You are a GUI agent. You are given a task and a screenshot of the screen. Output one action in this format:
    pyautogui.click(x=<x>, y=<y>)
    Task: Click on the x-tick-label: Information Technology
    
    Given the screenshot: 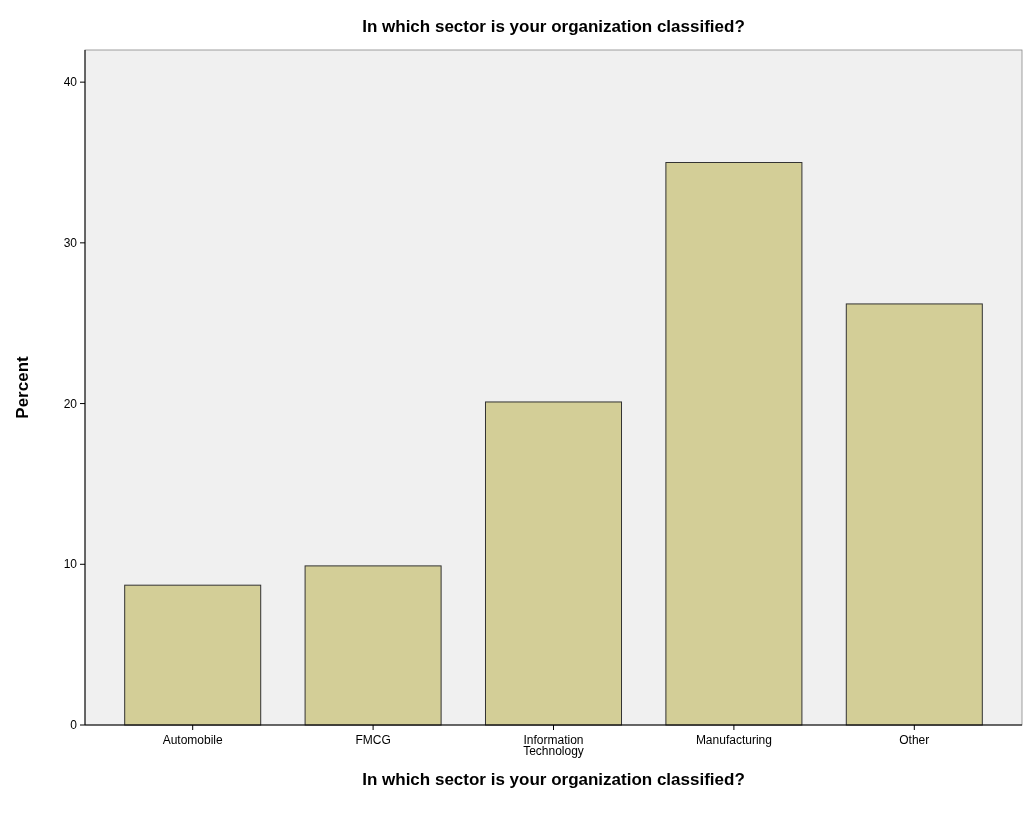 What is the action you would take?
    pyautogui.click(x=553, y=745)
    